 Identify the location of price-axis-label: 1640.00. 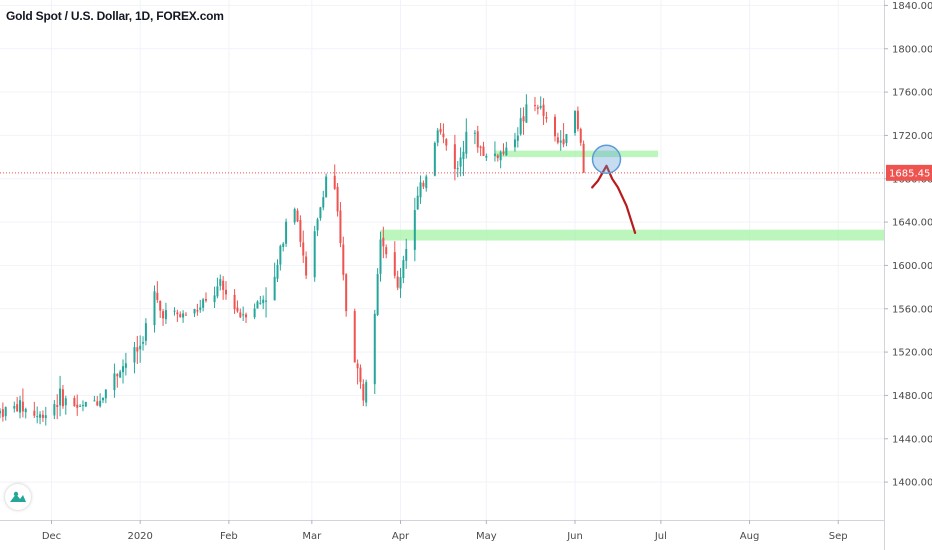
(912, 223).